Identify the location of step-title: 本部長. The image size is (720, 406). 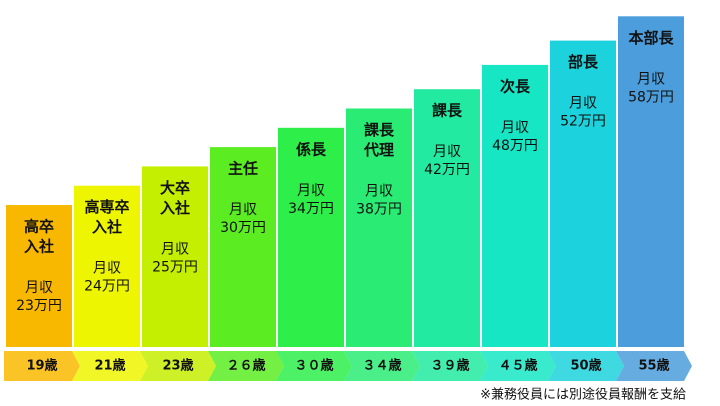
(651, 38).